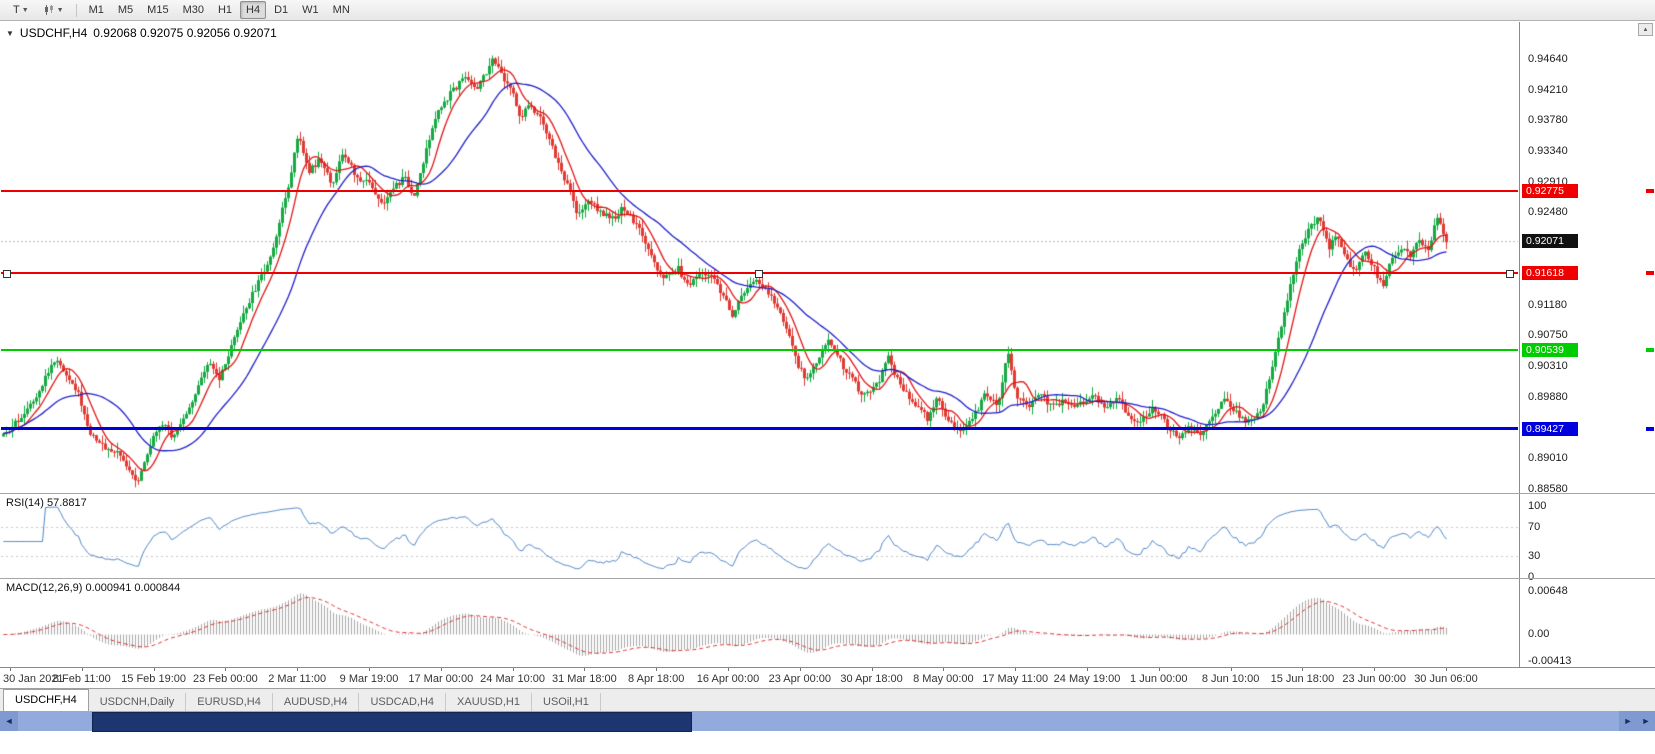 This screenshot has width=1655, height=754. I want to click on timeframe-button-h4: H4, so click(253, 10).